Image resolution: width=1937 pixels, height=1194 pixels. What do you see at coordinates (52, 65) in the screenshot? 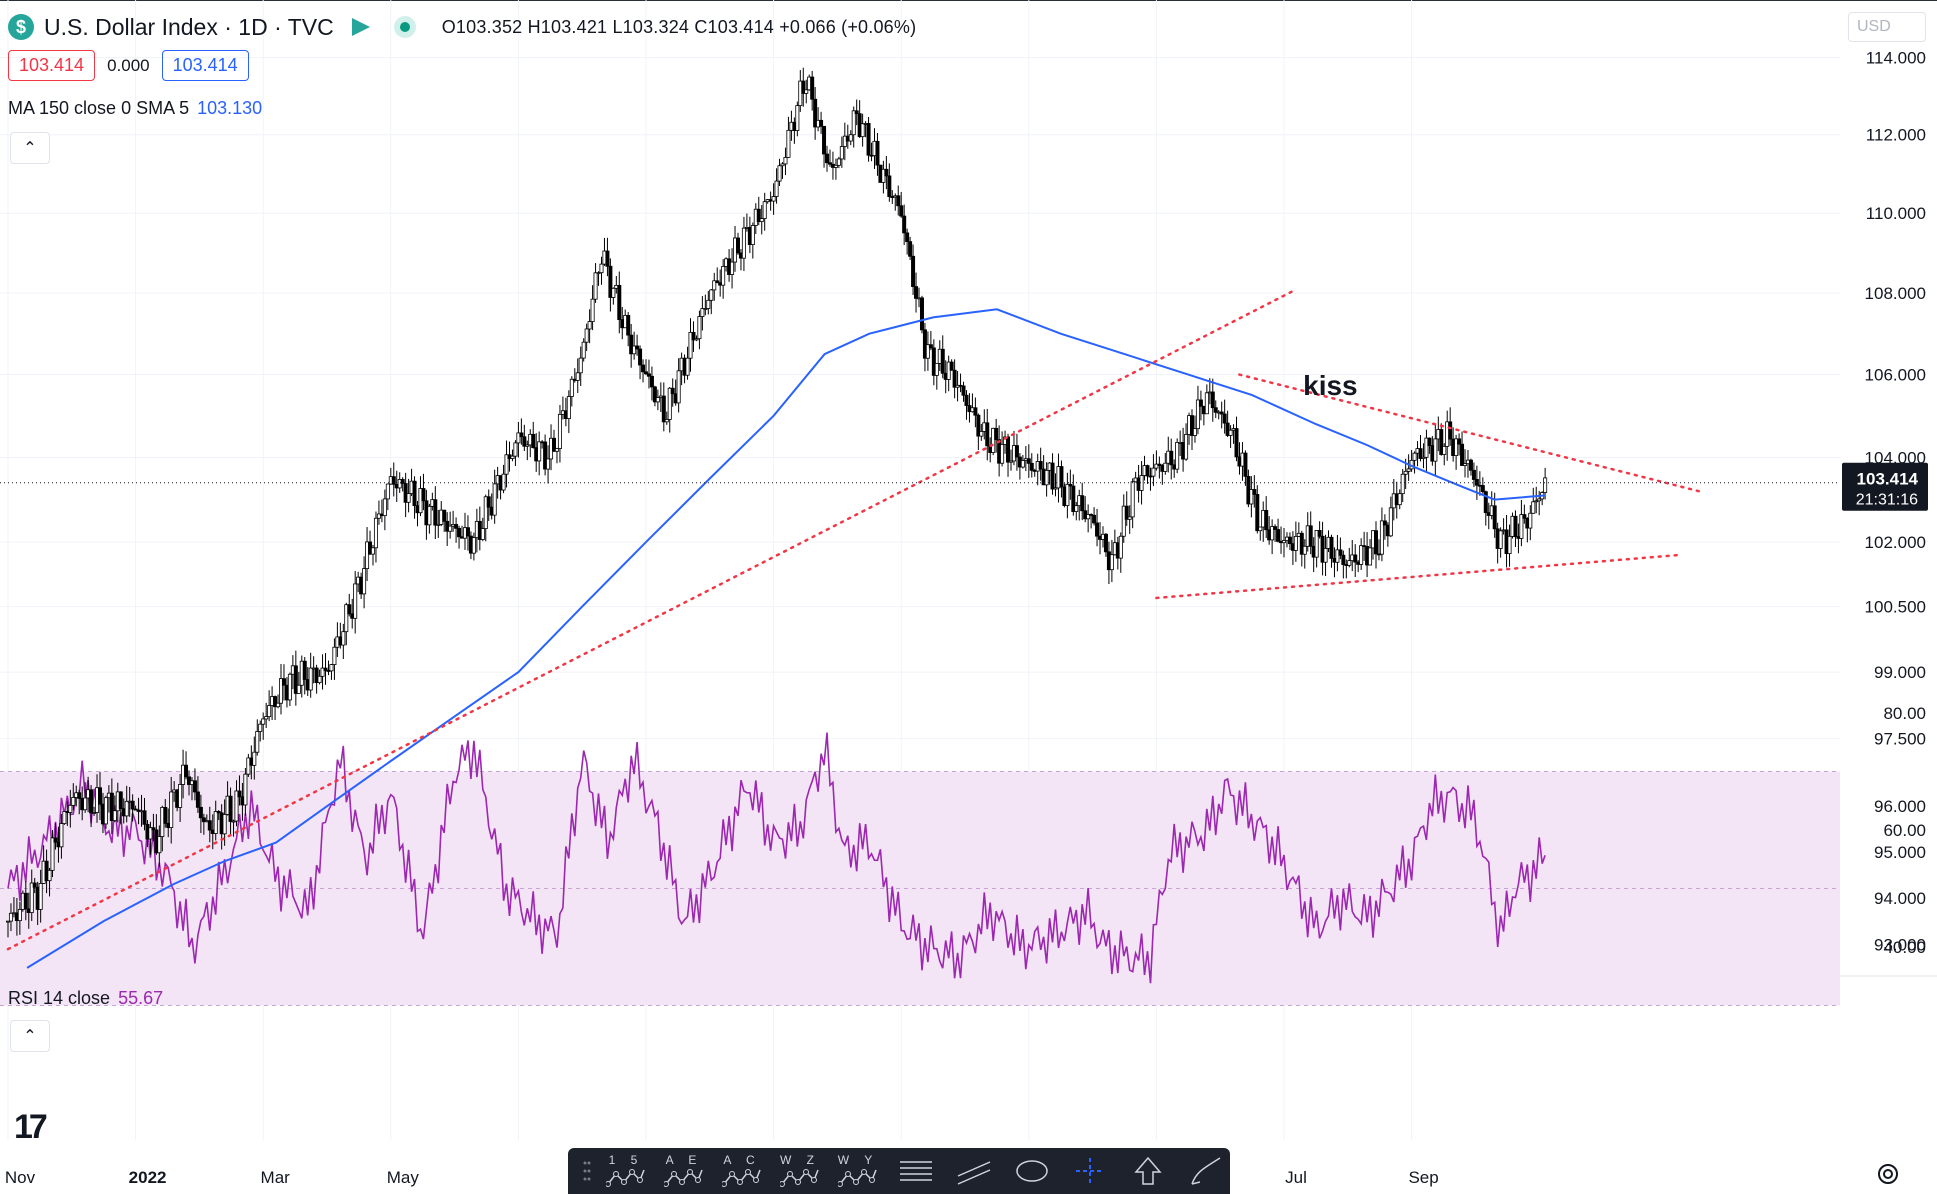
I see `sell-button: 103.414` at bounding box center [52, 65].